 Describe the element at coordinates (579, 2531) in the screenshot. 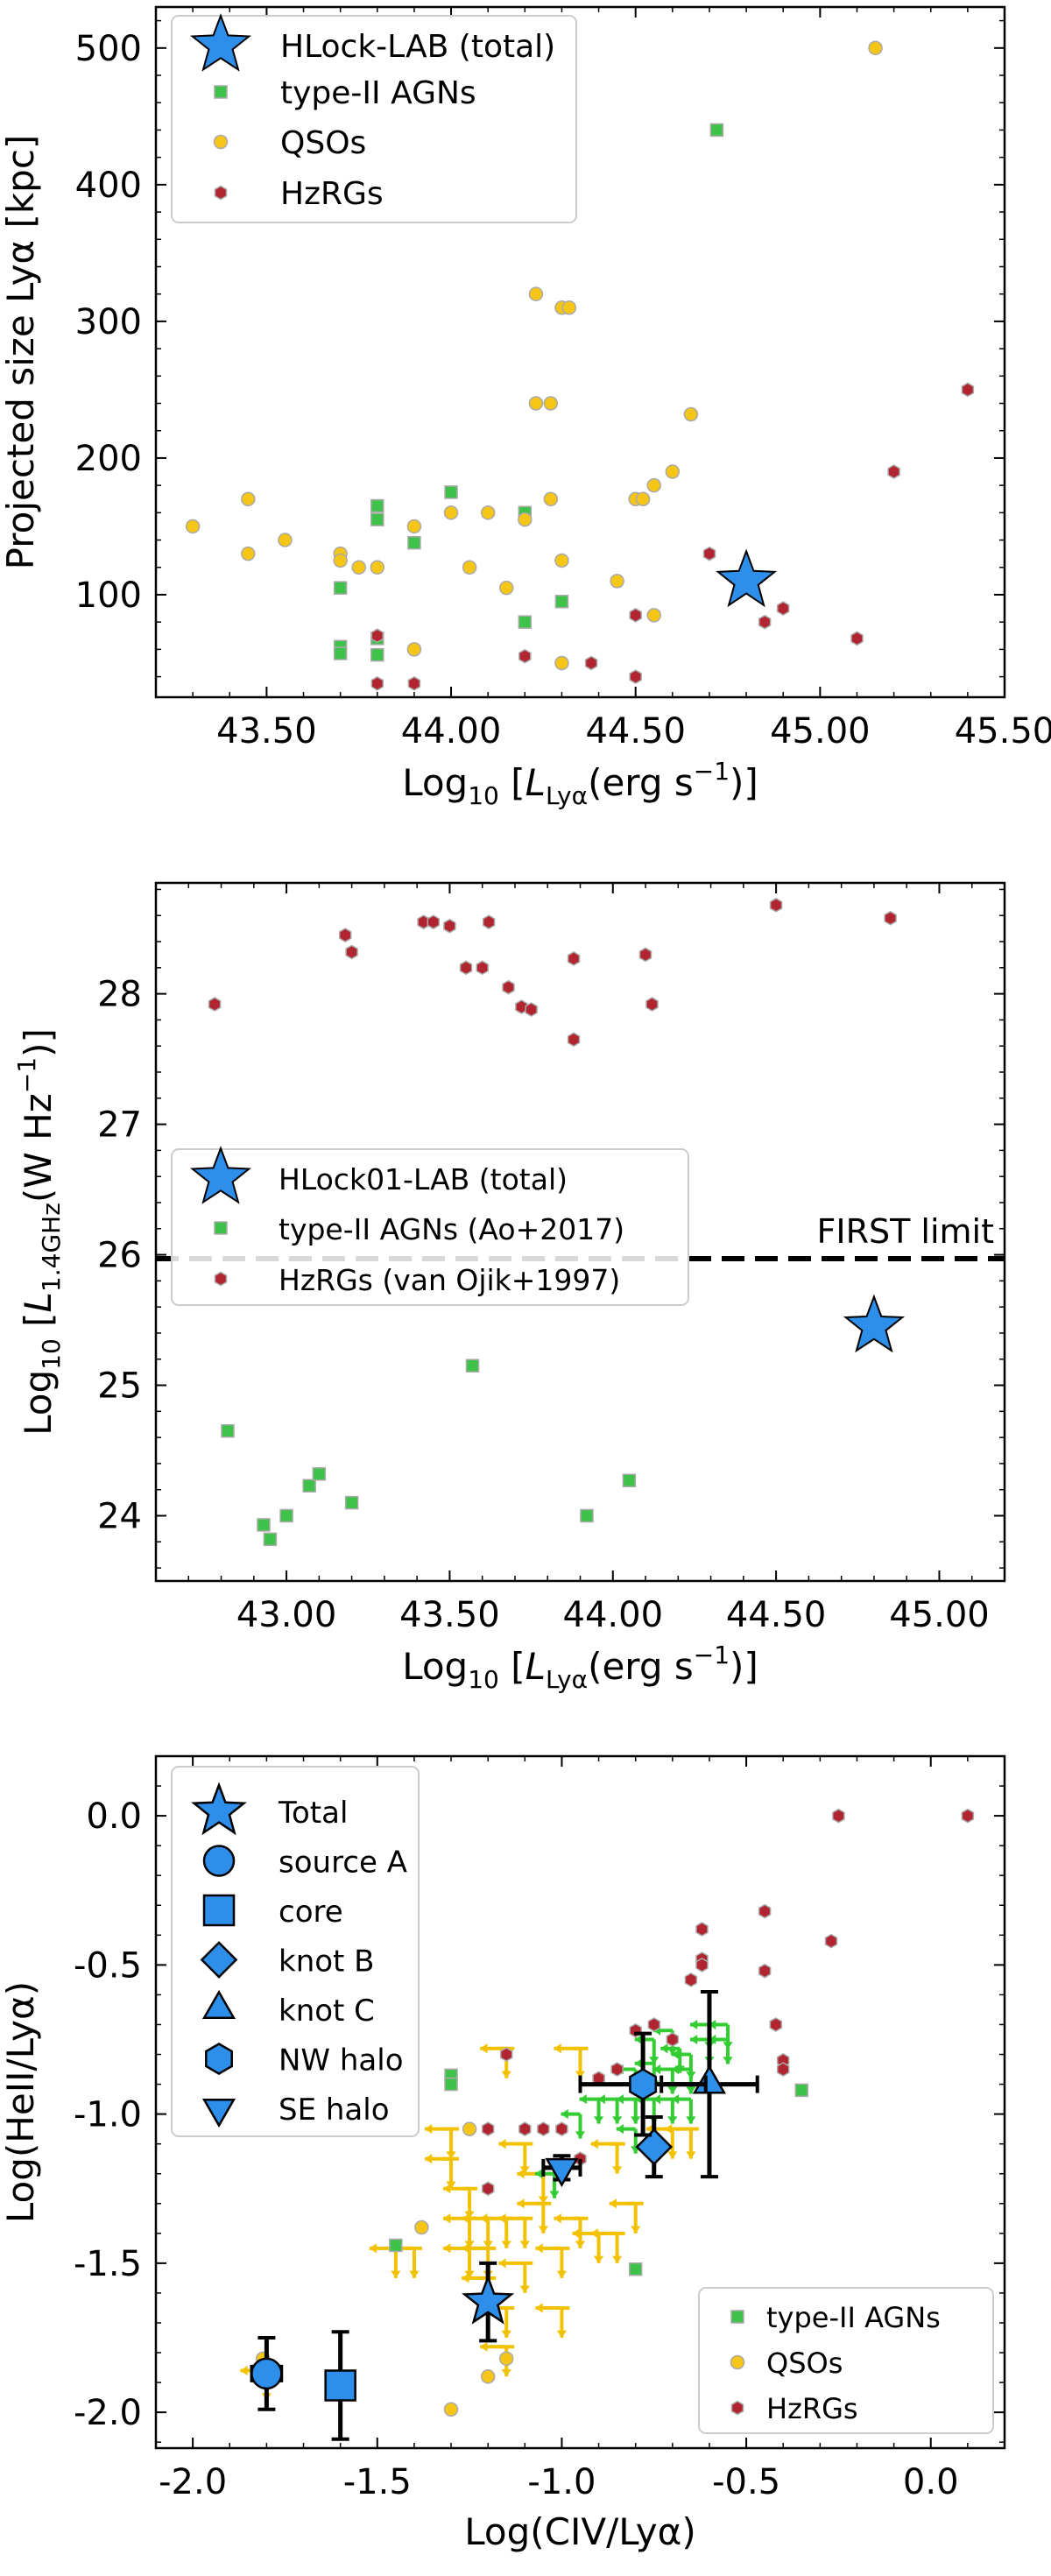

I see `x-axis-label: Log(CIV/Lyα)` at that location.